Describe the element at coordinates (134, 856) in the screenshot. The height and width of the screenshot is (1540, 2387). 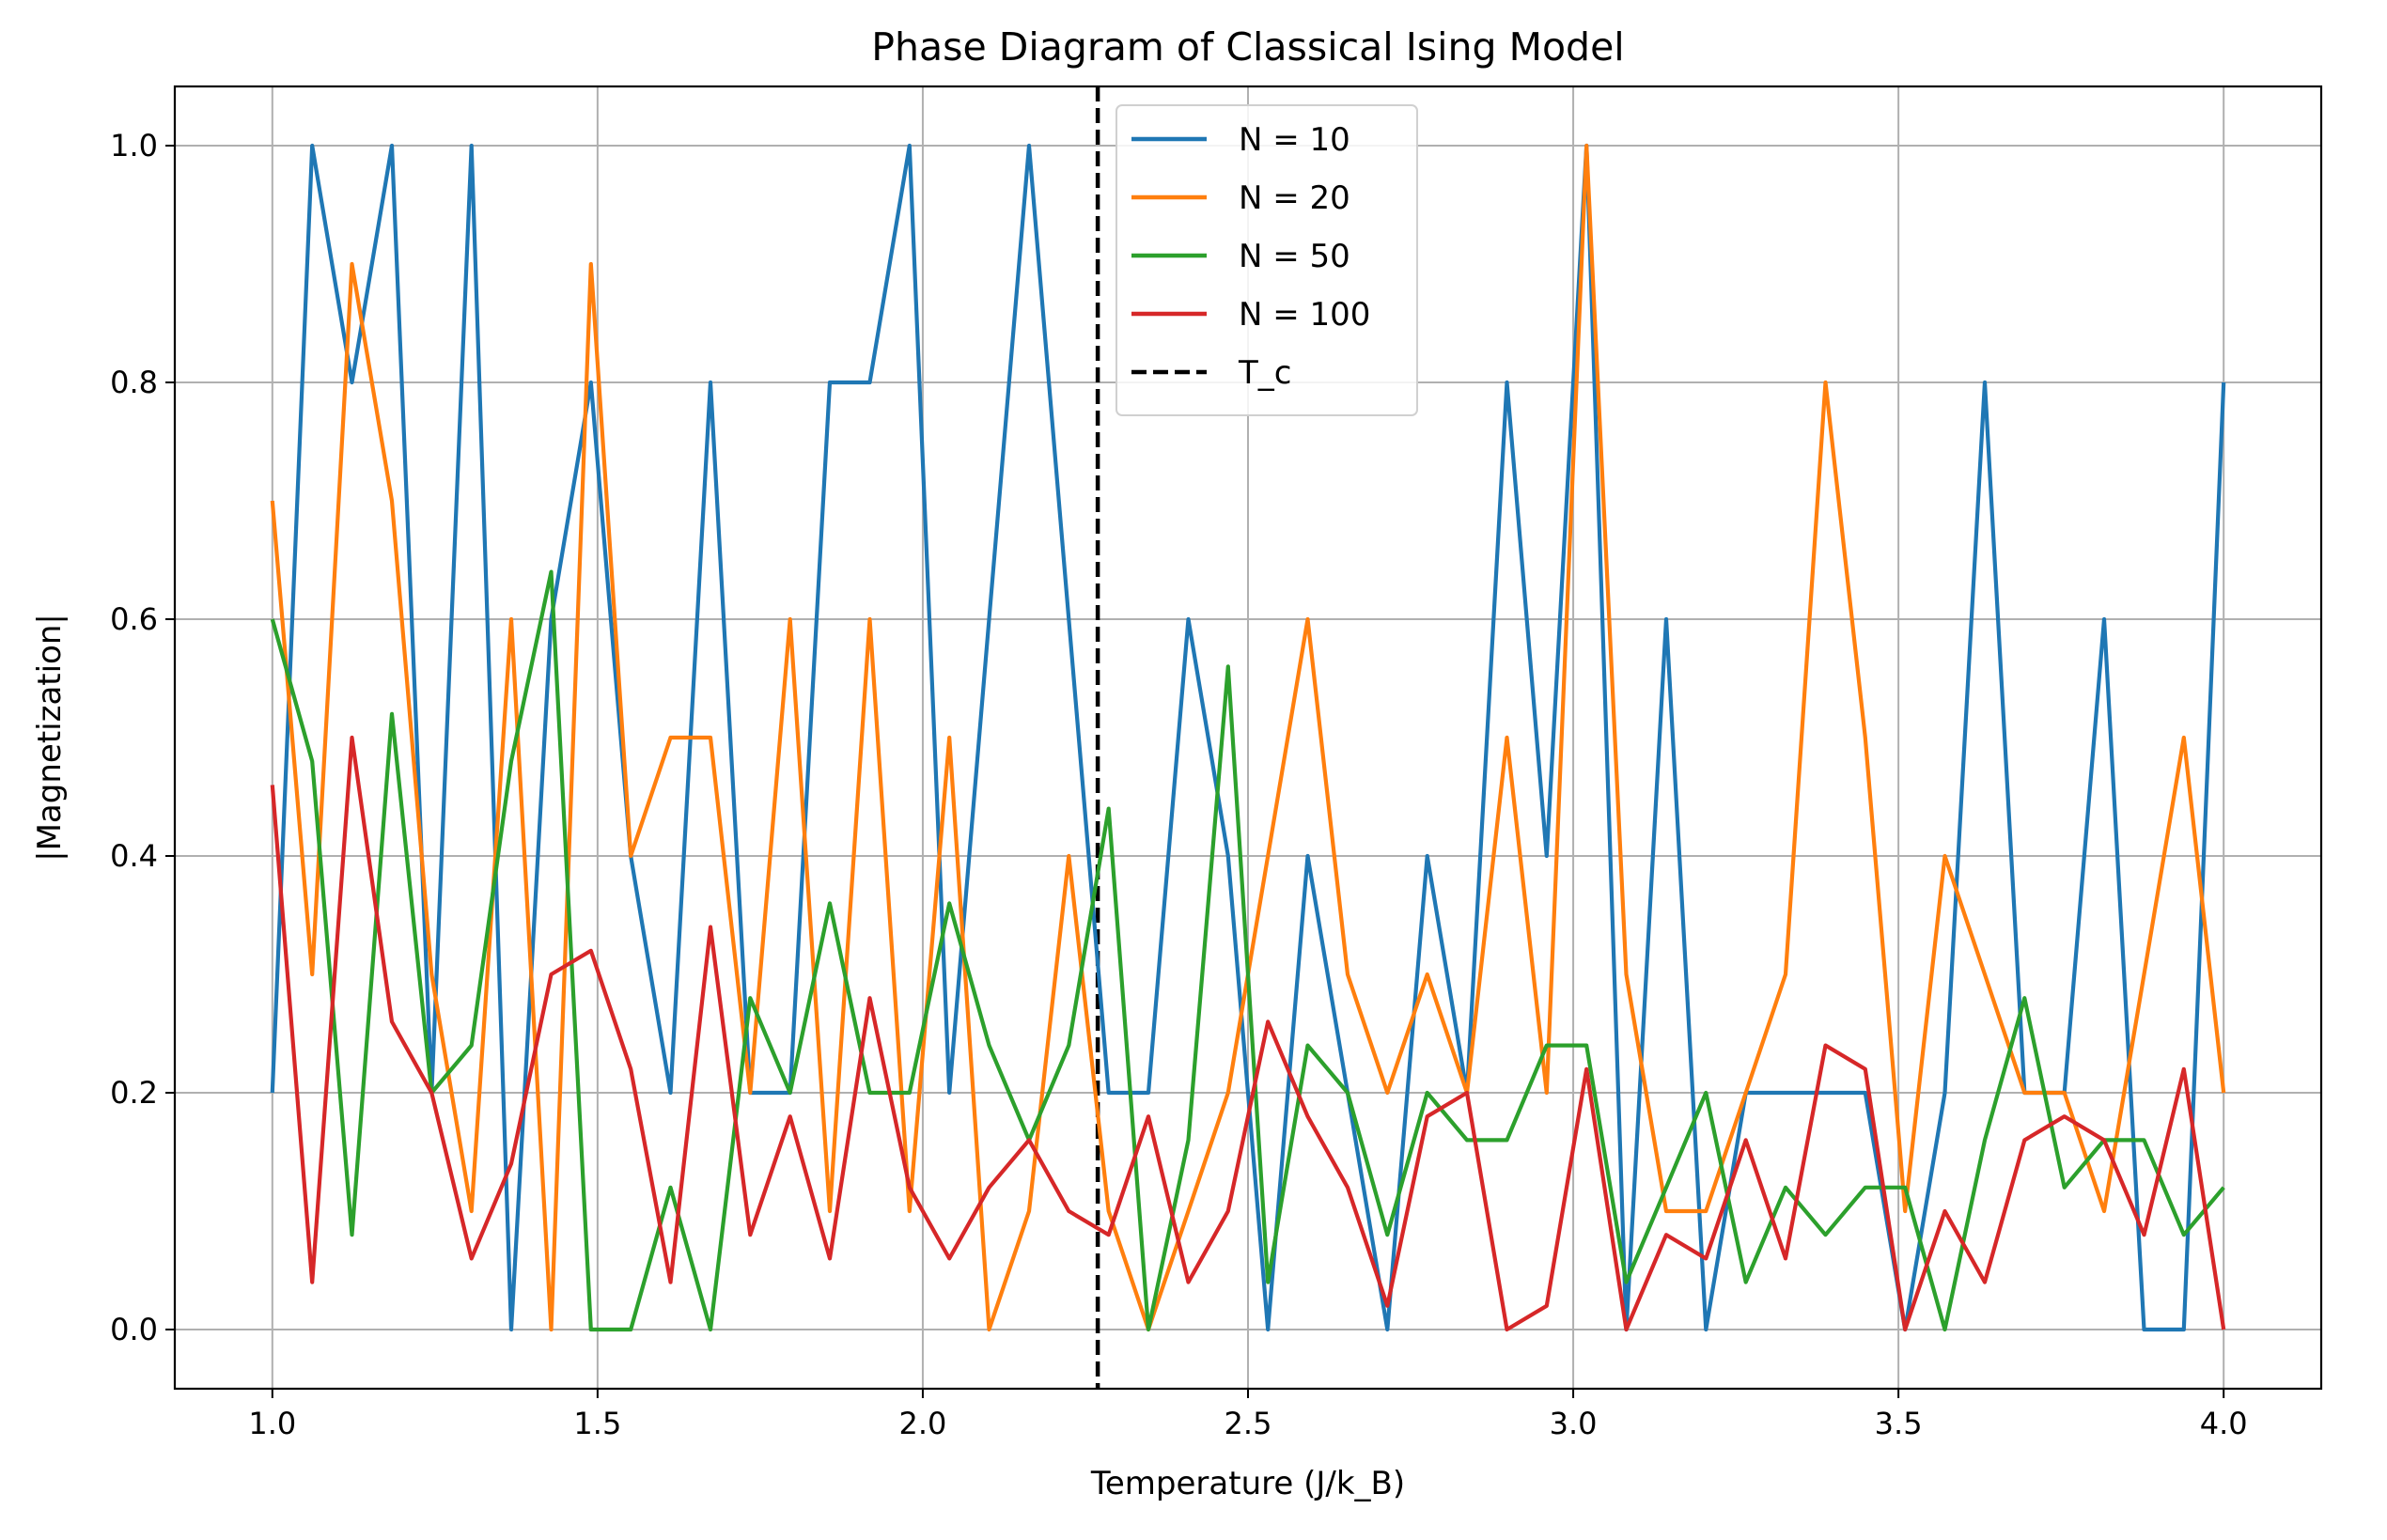
I see `y-tick-label: 0.4` at that location.